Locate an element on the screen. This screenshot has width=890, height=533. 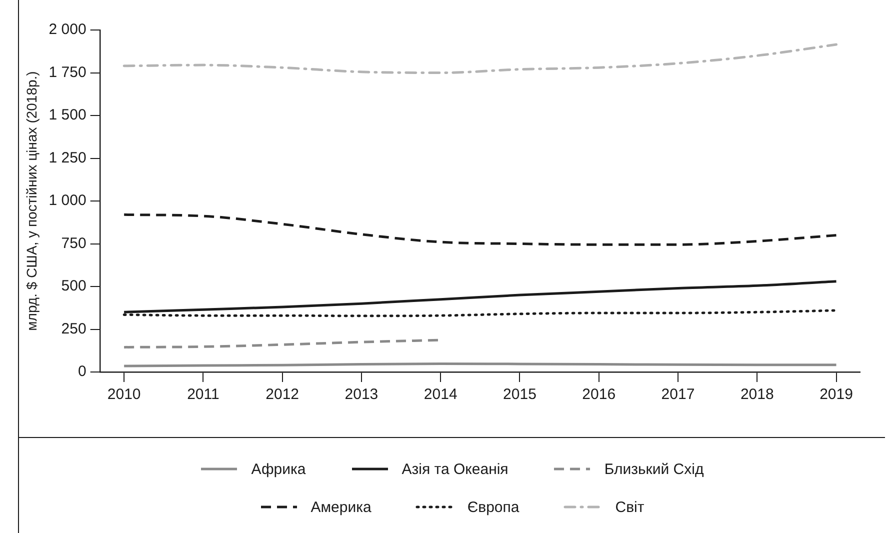
x-tick-label: 2013 is located at coordinates (361, 395).